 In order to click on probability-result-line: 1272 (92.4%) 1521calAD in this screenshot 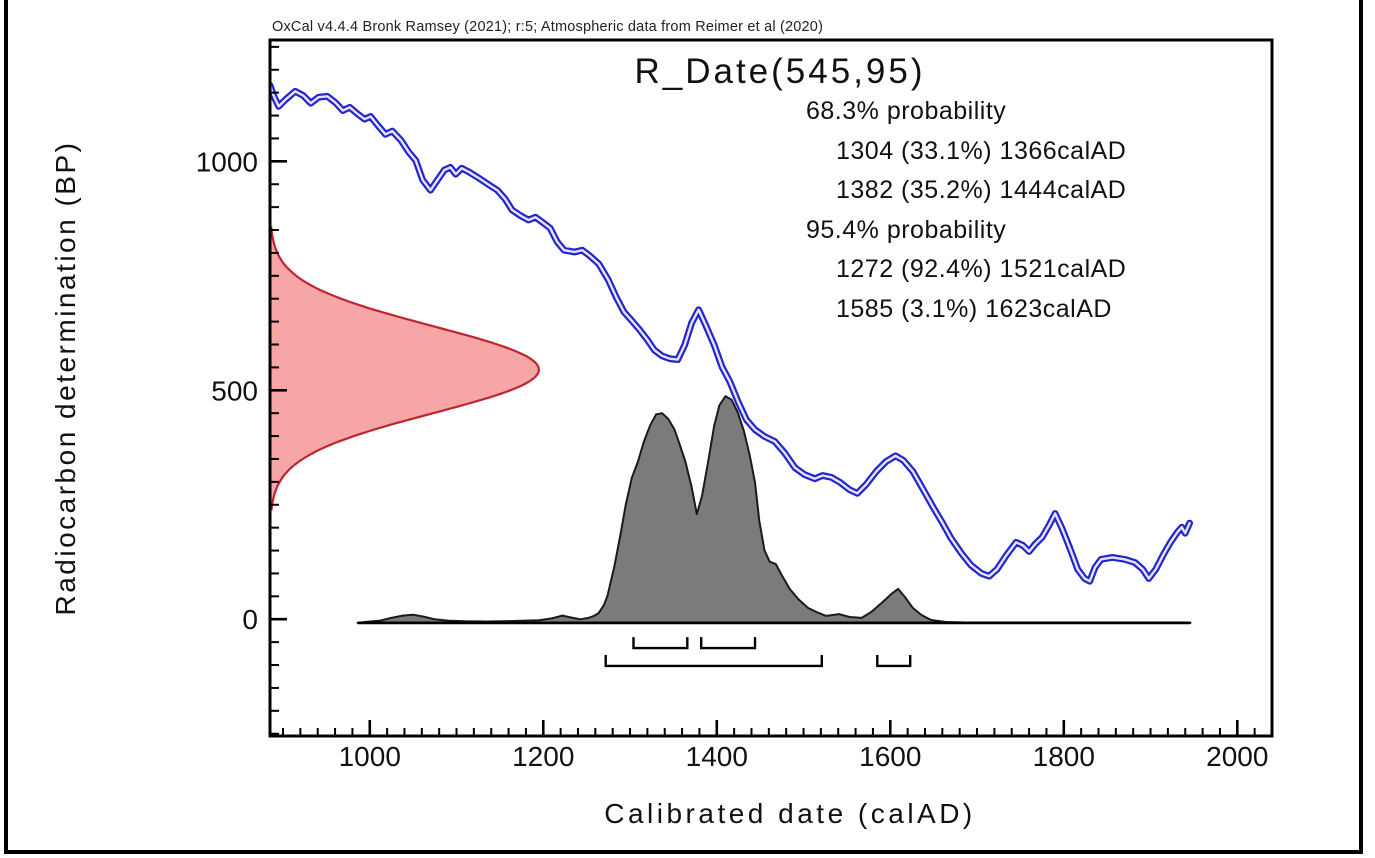, I will do `click(981, 269)`.